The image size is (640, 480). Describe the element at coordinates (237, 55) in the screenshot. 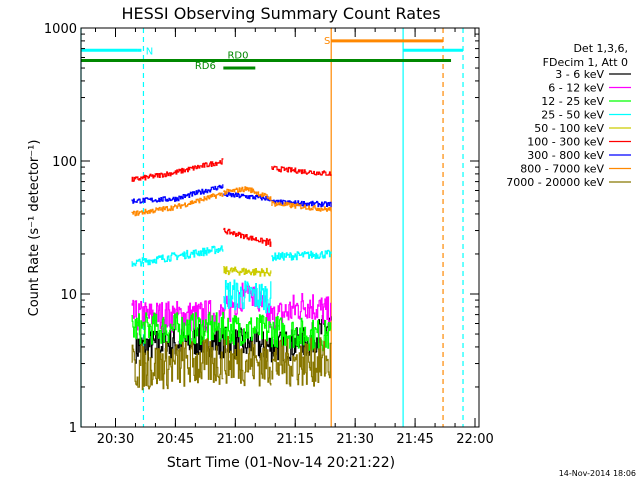

I see `state-bar-label: RD0` at that location.